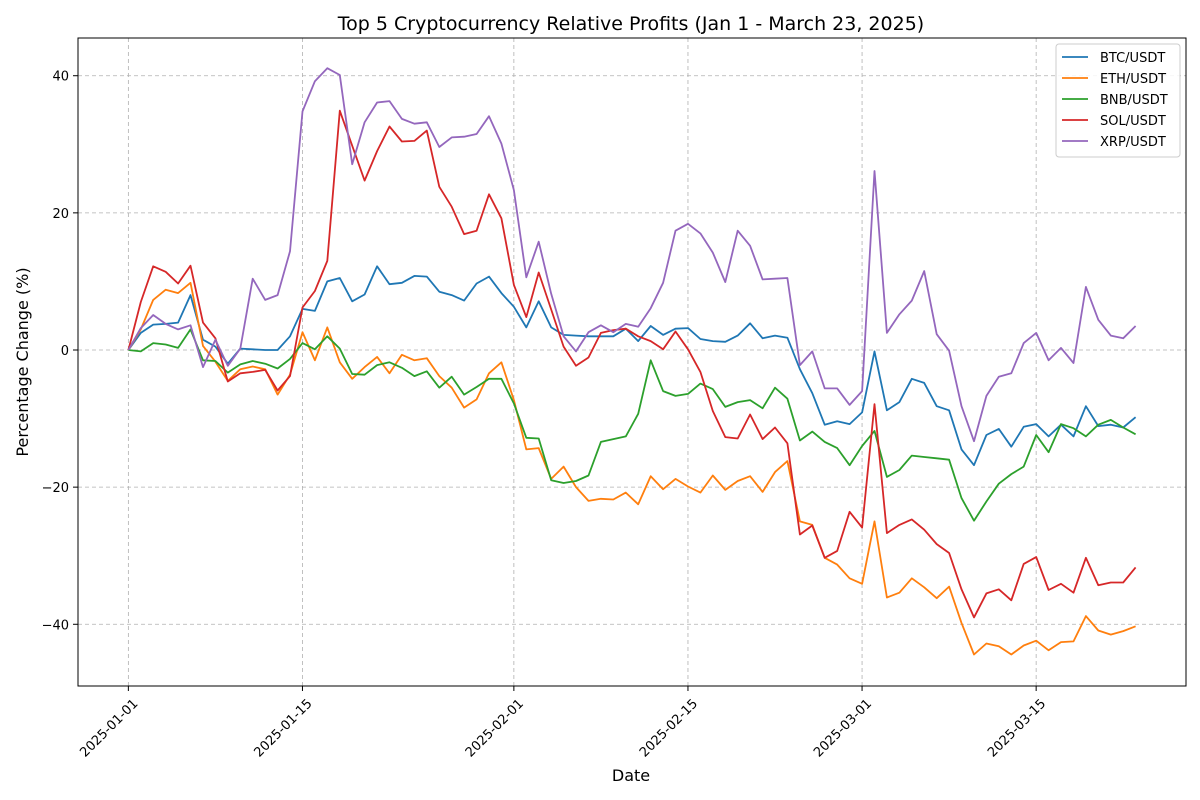 The image size is (1200, 800). Describe the element at coordinates (60, 77) in the screenshot. I see `y-tick-label: 40` at that location.